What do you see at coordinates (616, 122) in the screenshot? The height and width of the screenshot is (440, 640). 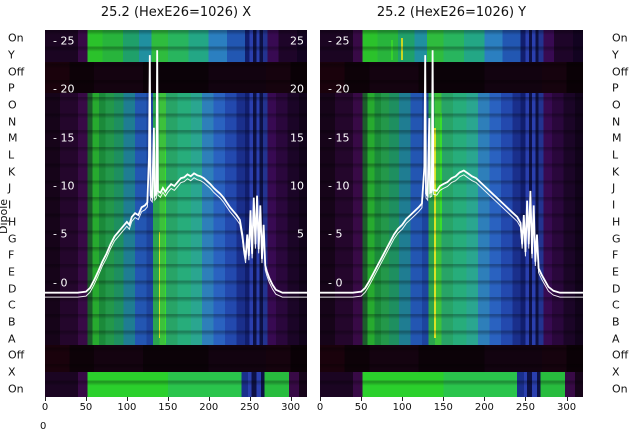 I see `row-label: N` at bounding box center [616, 122].